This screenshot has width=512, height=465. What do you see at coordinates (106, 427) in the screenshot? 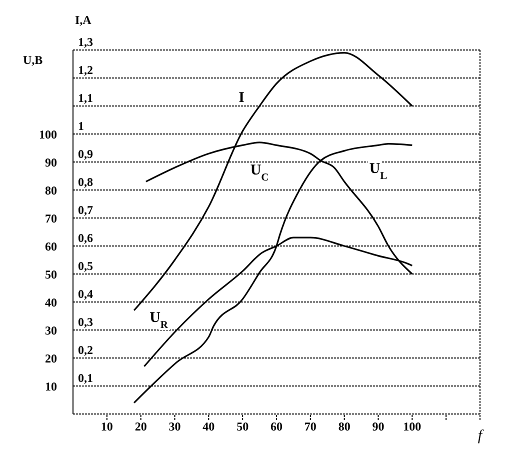
I see `x-tick-label: 10` at bounding box center [106, 427].